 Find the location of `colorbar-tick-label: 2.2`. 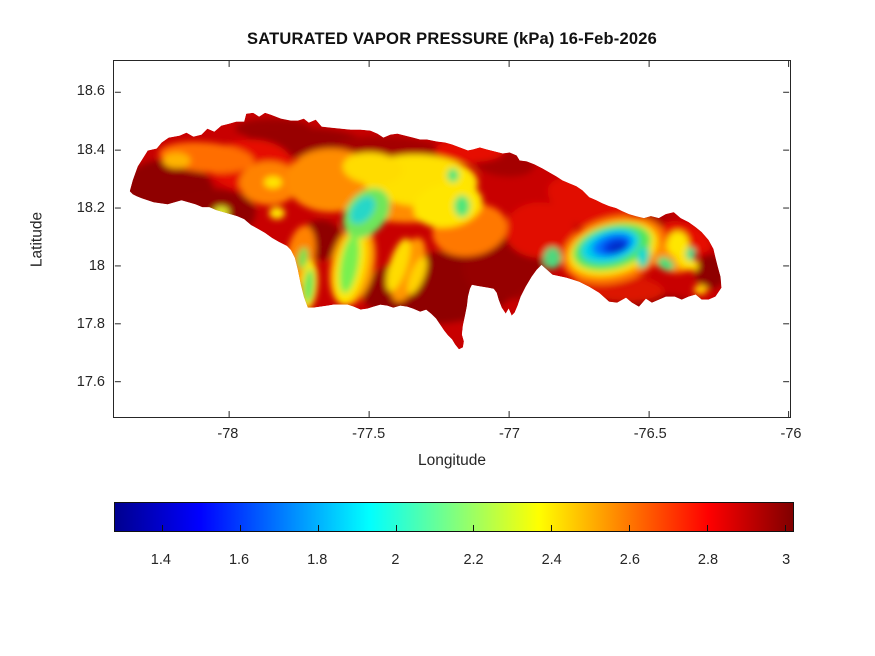

colorbar-tick-label: 2.2 is located at coordinates (473, 560).